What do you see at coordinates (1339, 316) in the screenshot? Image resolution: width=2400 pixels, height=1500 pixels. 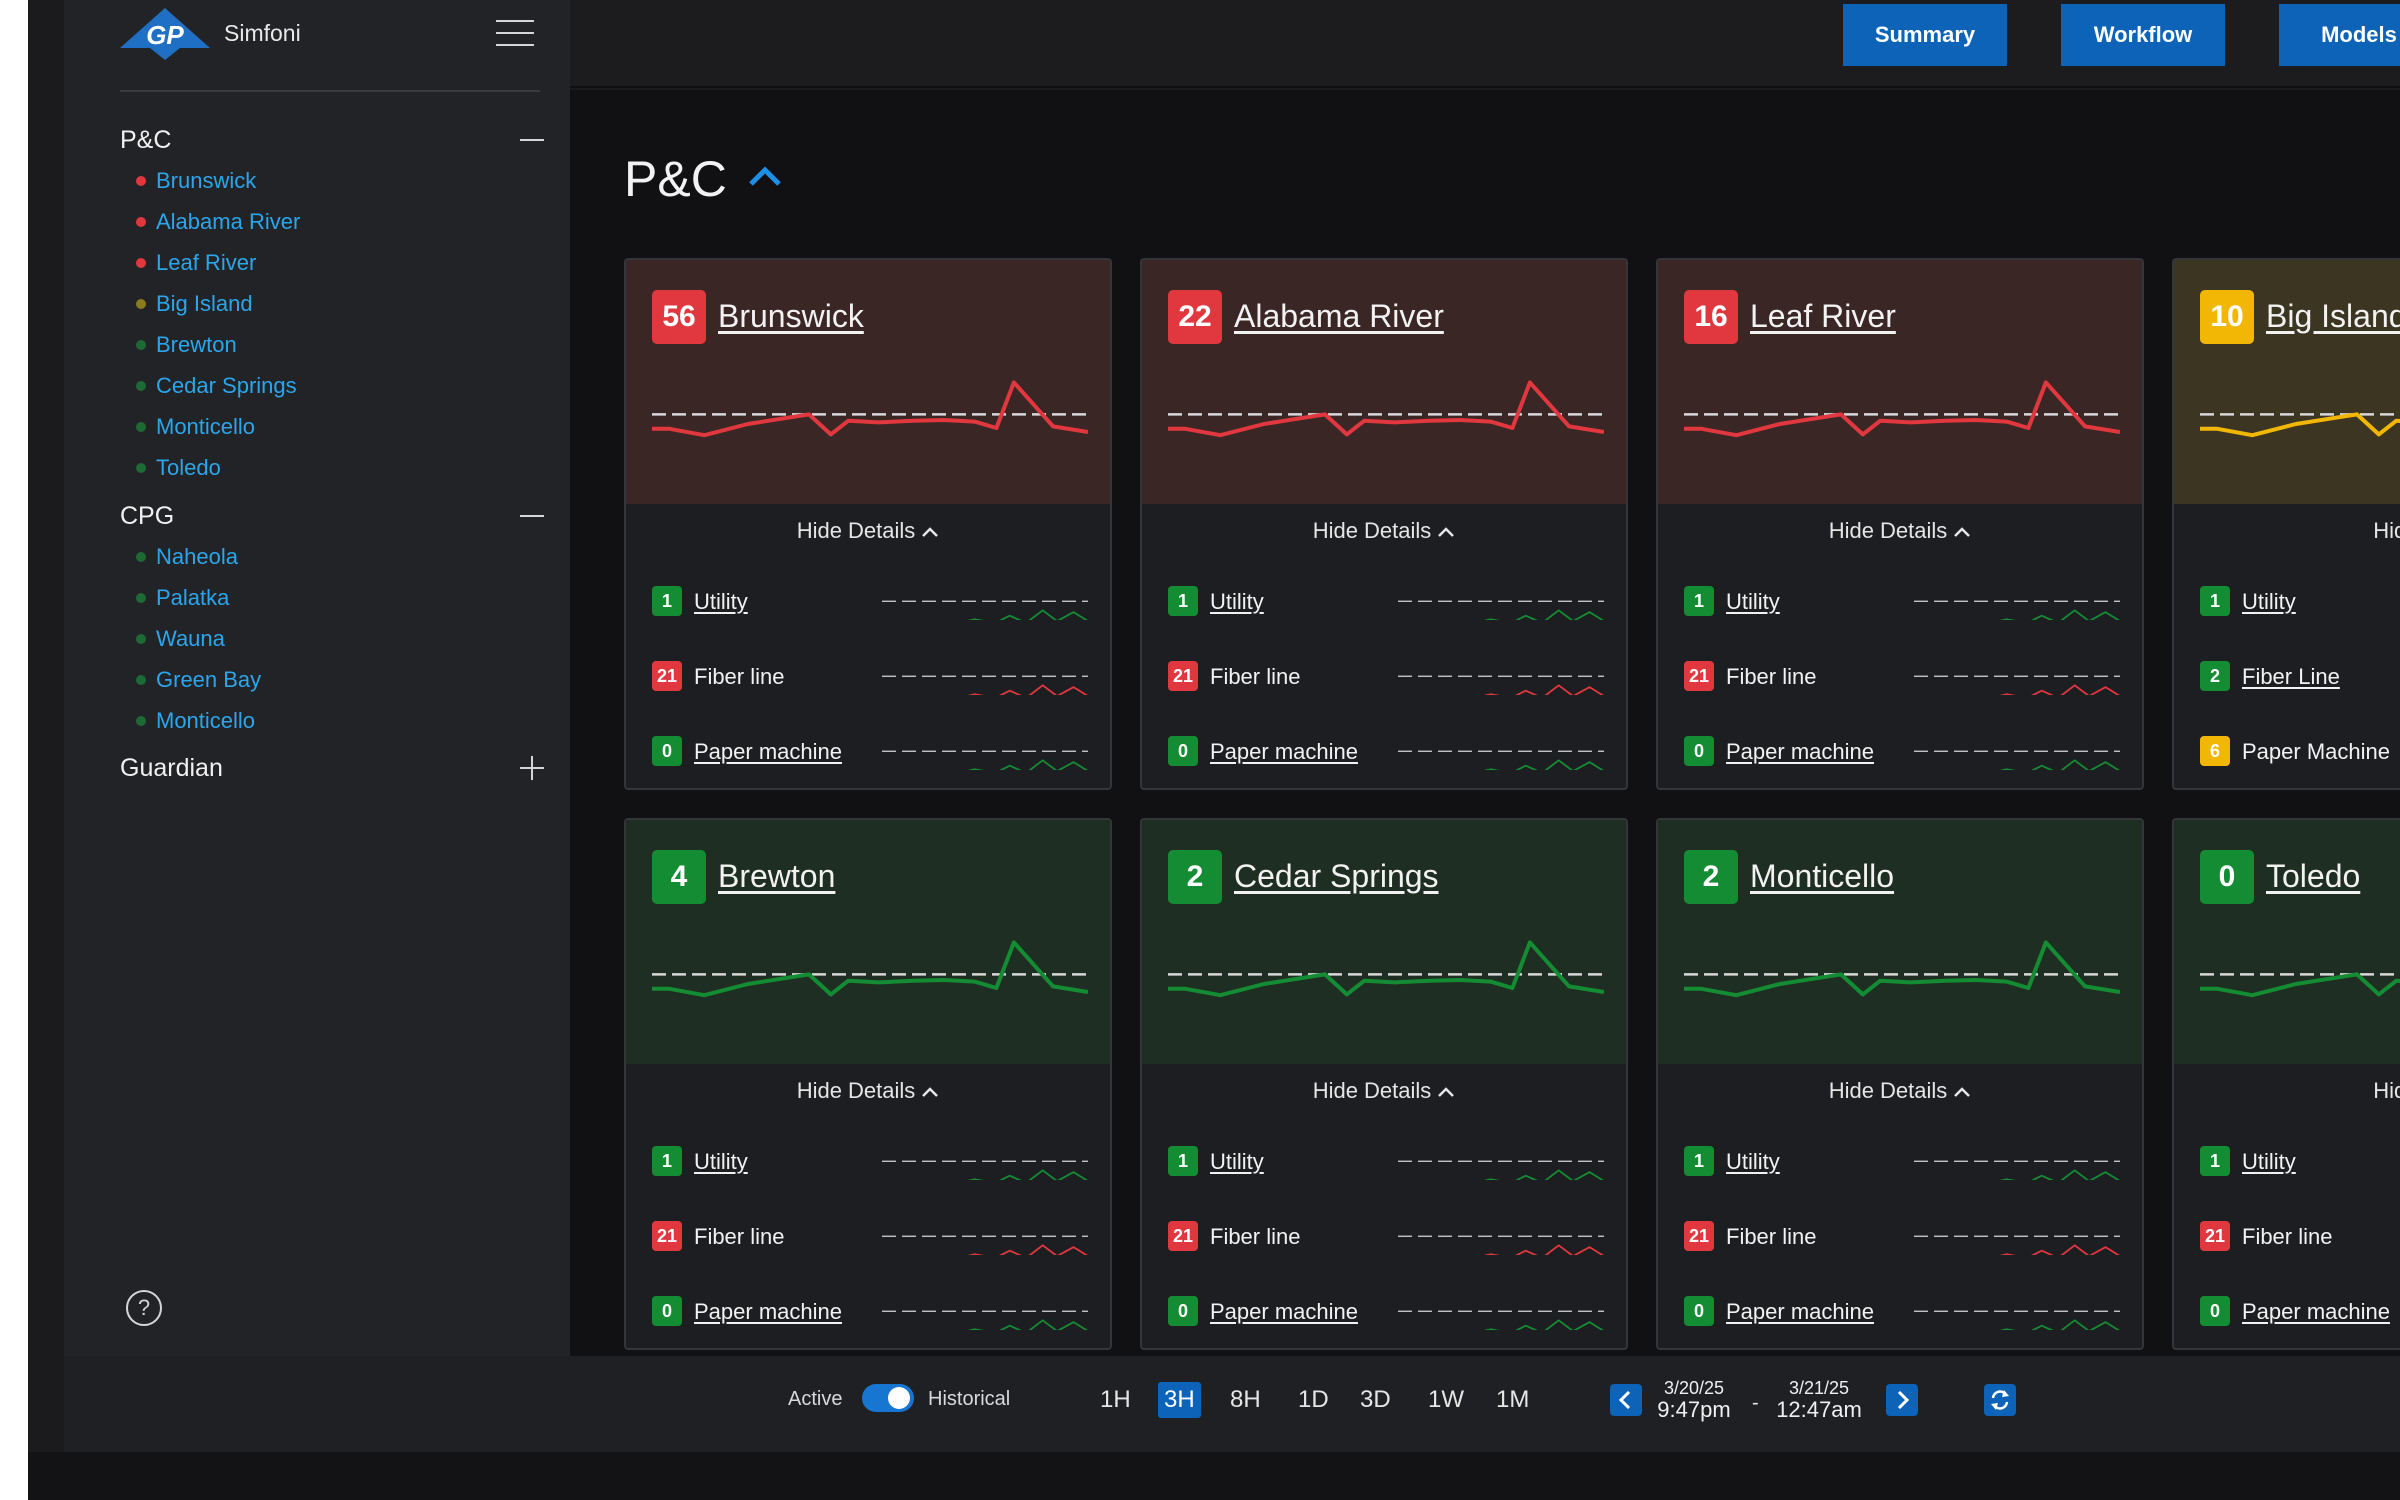 I see `site-card-title: Alabama River` at bounding box center [1339, 316].